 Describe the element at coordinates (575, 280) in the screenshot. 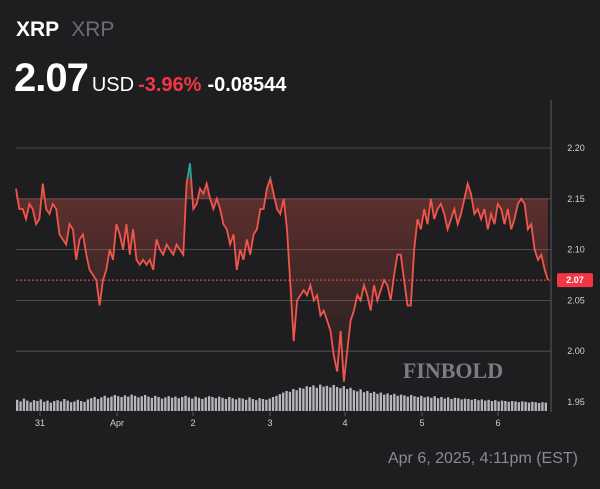

I see `last-price-badge: 2.07` at that location.